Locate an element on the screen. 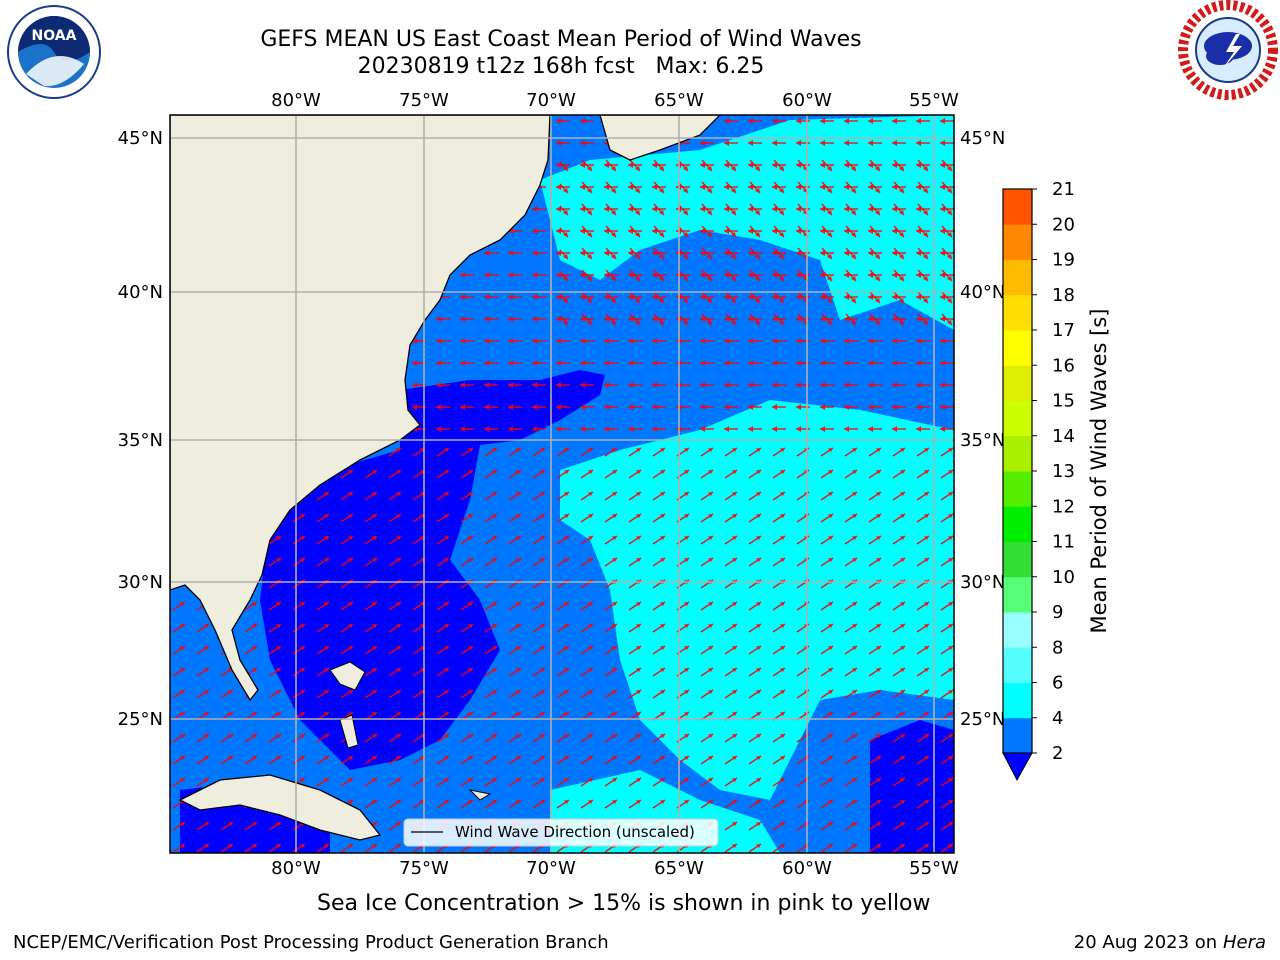 The width and height of the screenshot is (1280, 960). colorbar-tick-label: 19 is located at coordinates (1063, 260).